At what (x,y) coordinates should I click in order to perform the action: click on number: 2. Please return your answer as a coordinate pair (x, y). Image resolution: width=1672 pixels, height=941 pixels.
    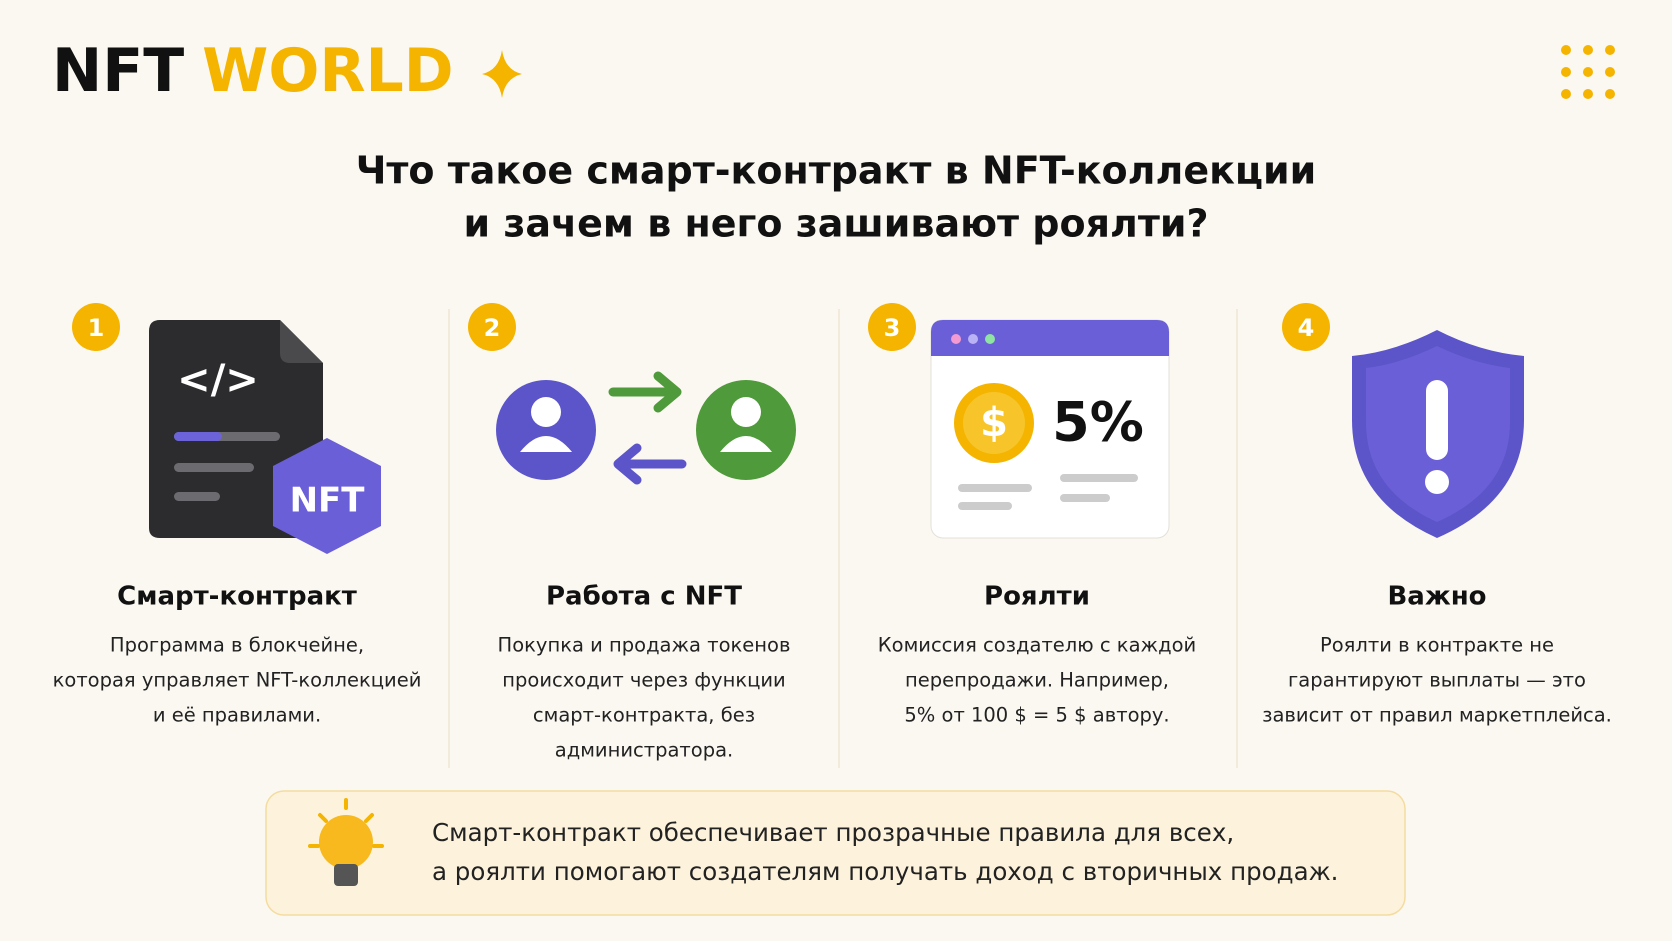
    Looking at the image, I should click on (492, 328).